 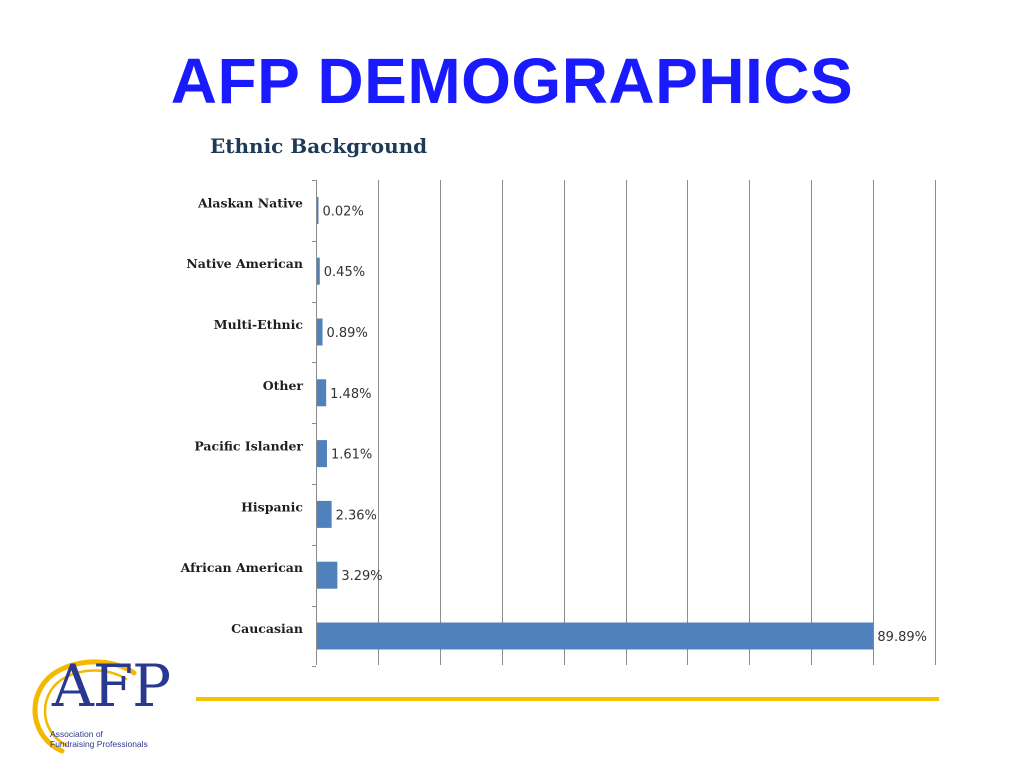 What do you see at coordinates (250, 202) in the screenshot?
I see `category-label: Alaskan Native` at bounding box center [250, 202].